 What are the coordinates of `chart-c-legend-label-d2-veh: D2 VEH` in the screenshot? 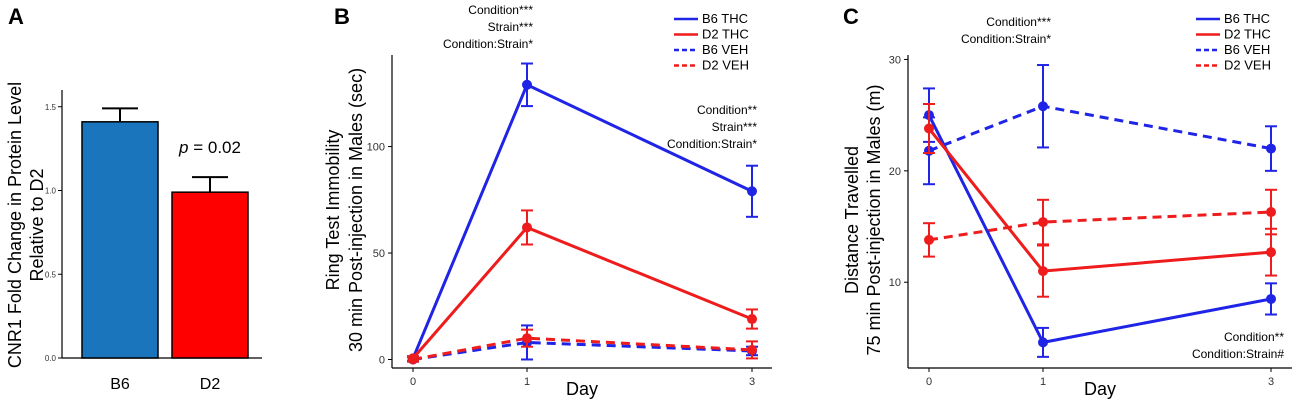 It's located at (1247, 65).